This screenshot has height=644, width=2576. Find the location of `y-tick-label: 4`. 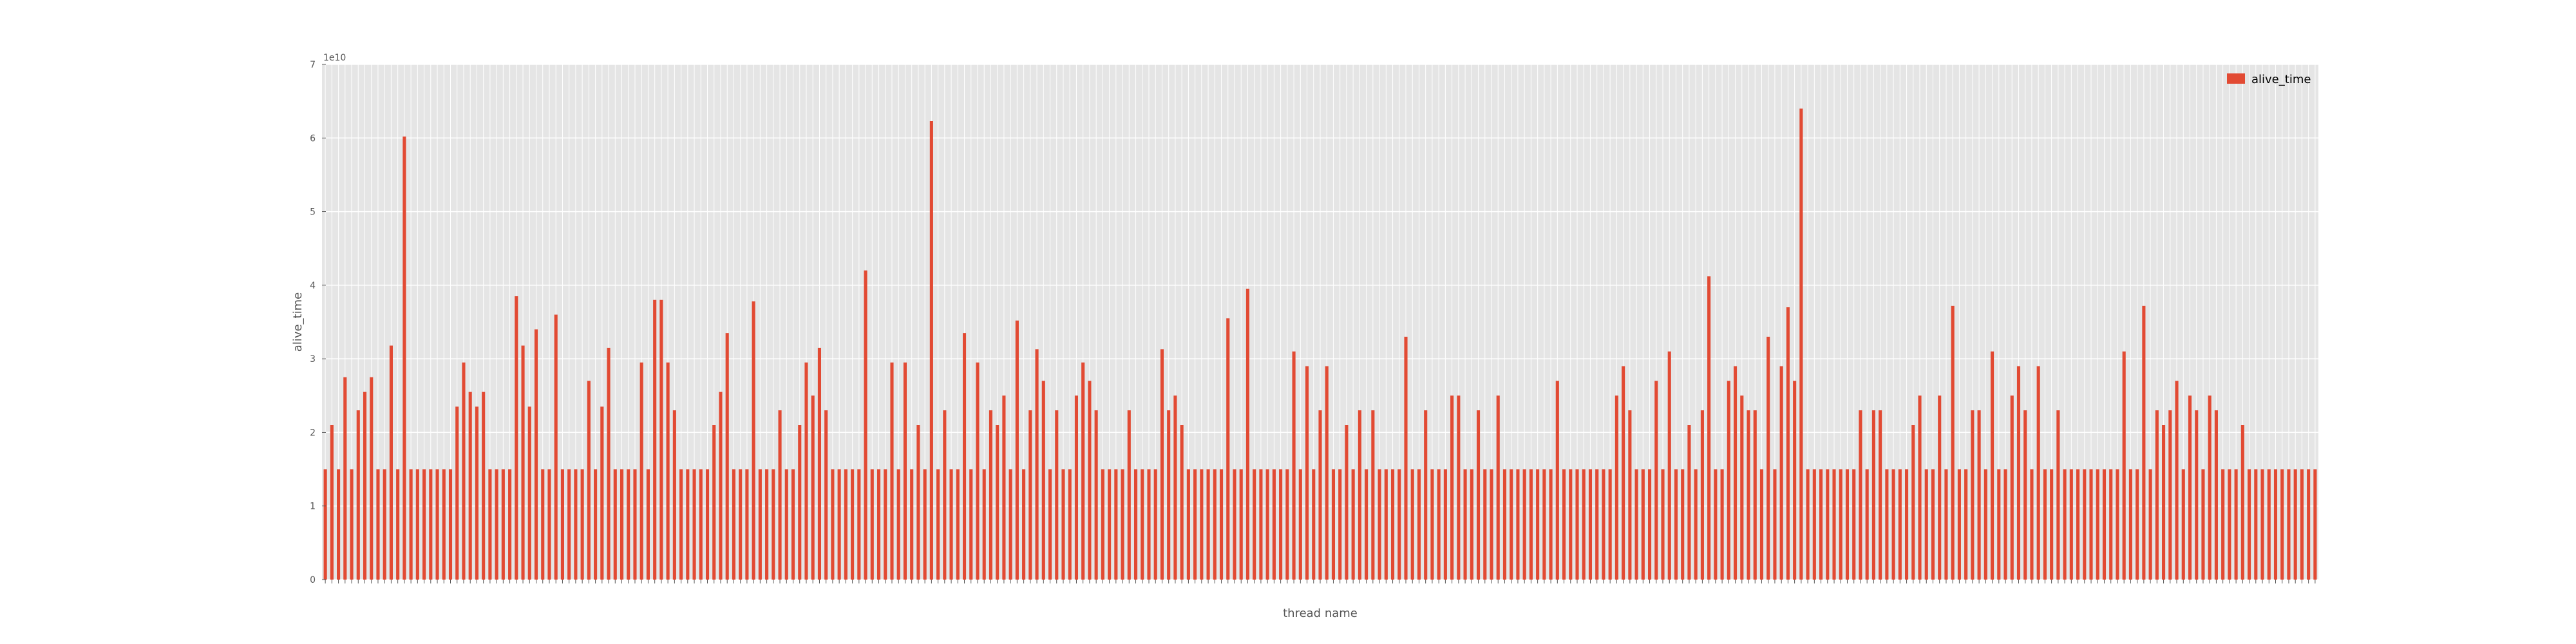

y-tick-label: 4 is located at coordinates (313, 286).